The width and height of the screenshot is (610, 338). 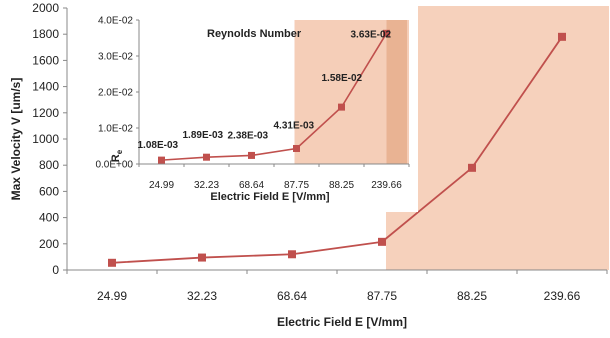 What do you see at coordinates (45, 139) in the screenshot?
I see `y-tick-label-main: 1000` at bounding box center [45, 139].